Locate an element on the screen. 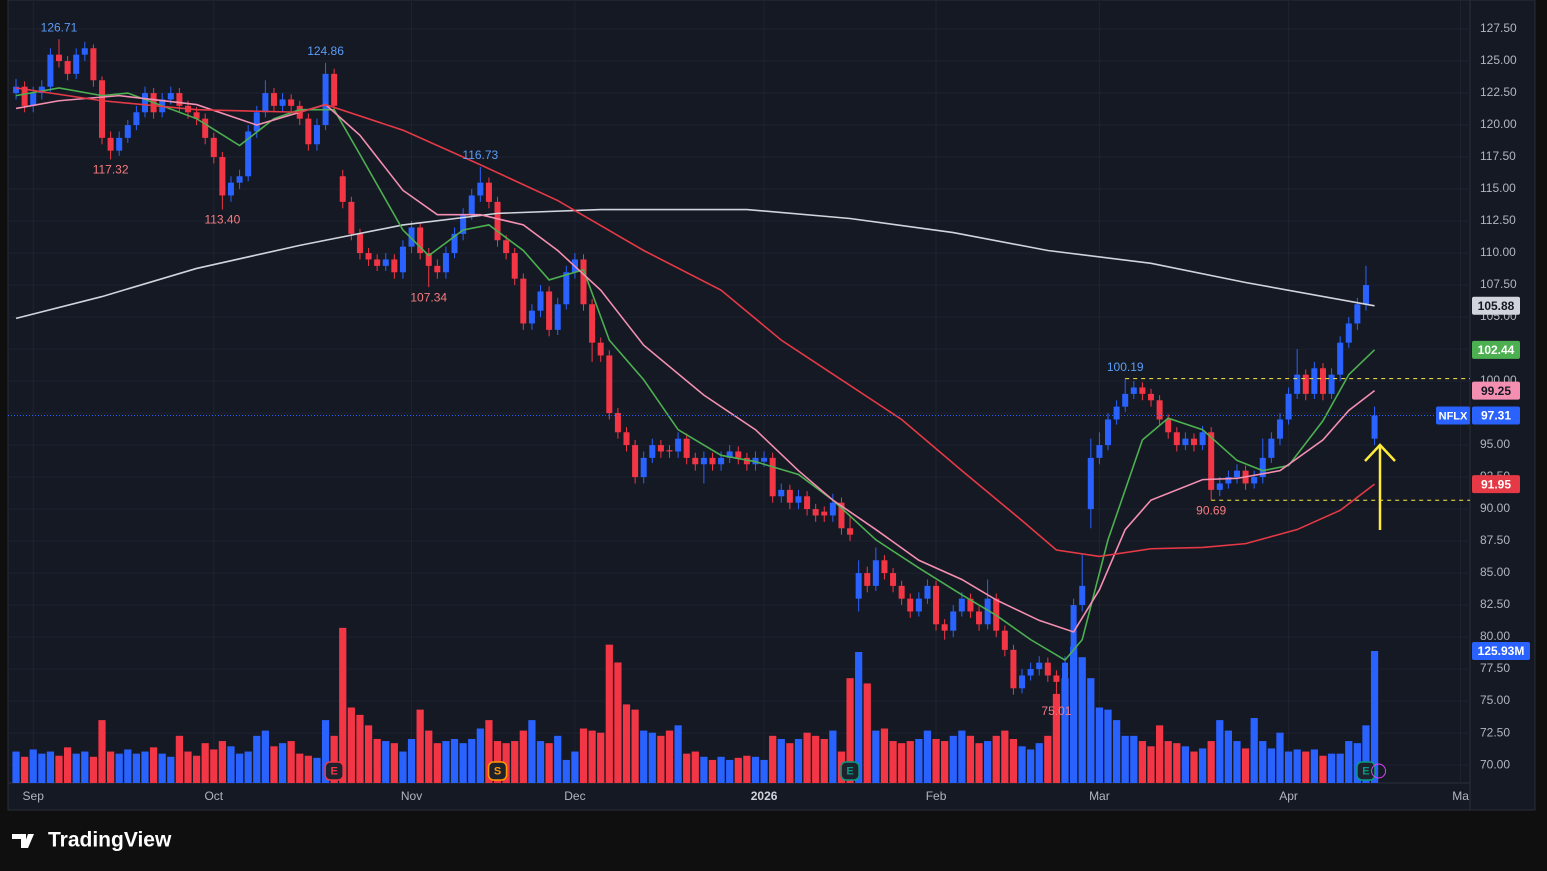  y-tick-label: 77.50 is located at coordinates (1495, 668).